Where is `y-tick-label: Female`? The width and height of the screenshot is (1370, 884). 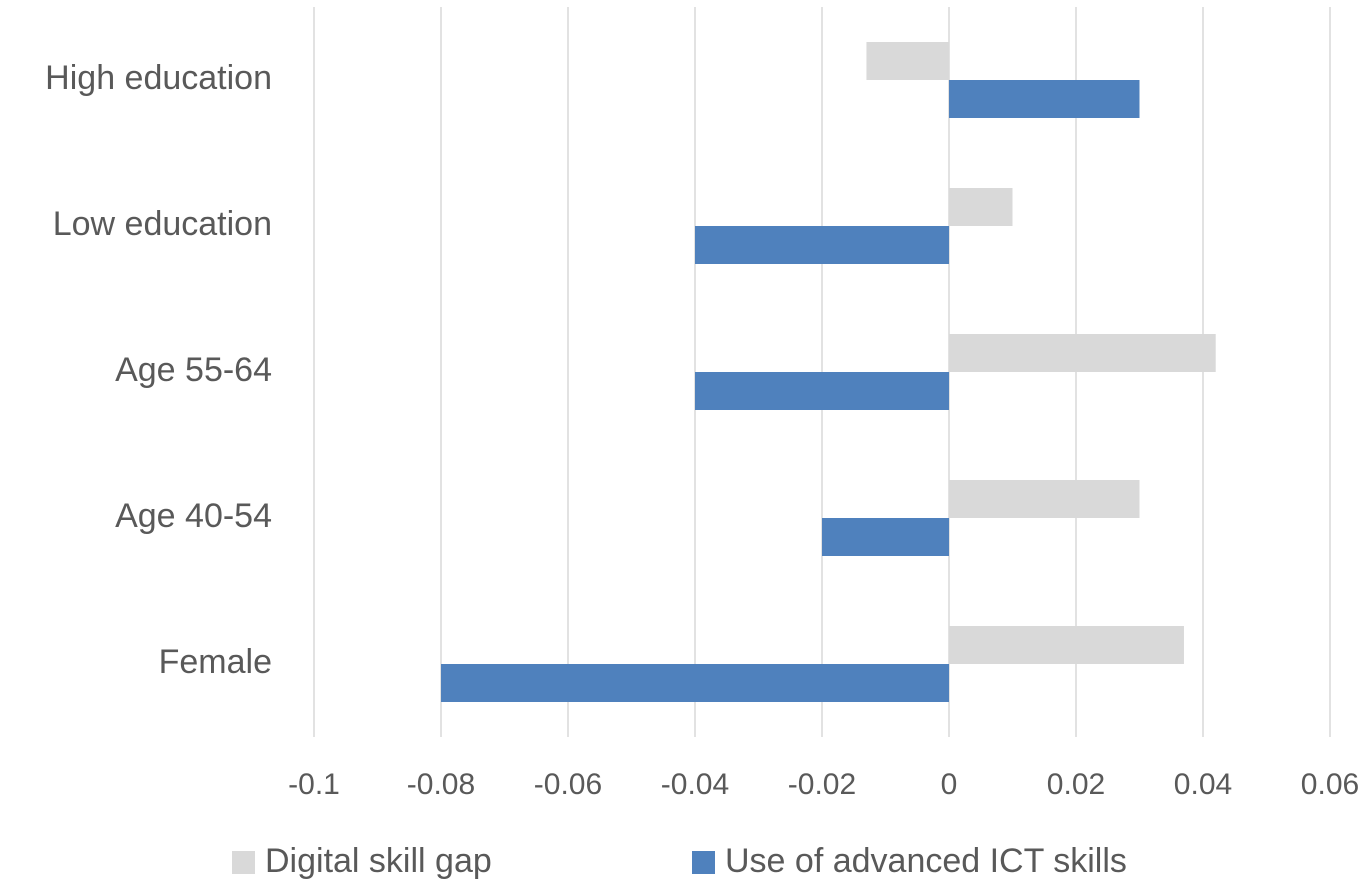
y-tick-label: Female is located at coordinates (215, 662).